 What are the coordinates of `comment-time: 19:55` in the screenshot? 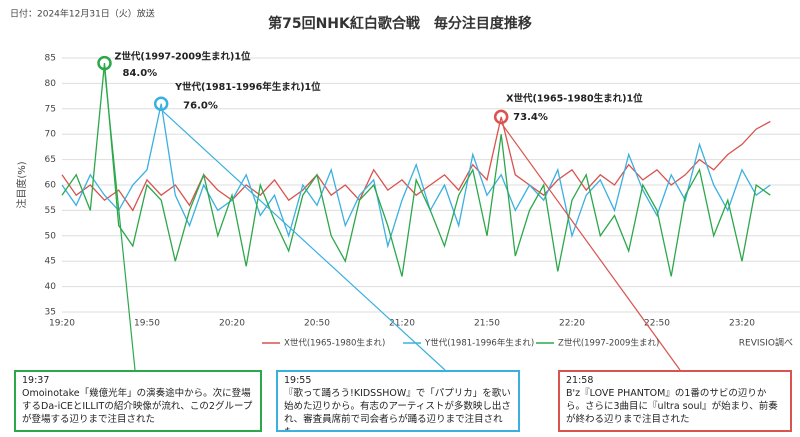 It's located at (298, 380).